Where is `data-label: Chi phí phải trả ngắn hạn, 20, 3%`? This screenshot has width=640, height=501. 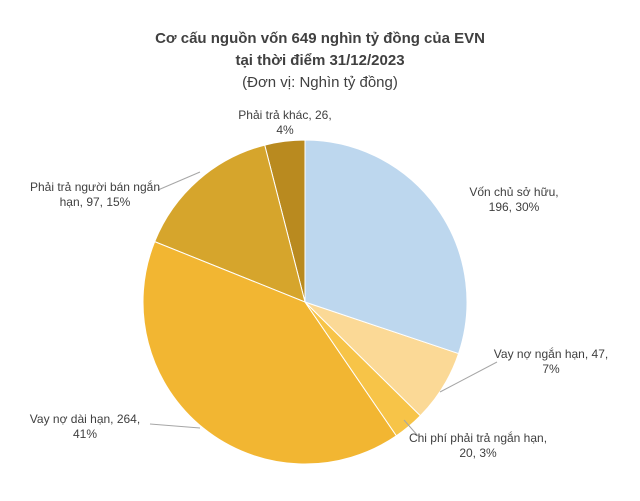
data-label: Chi phí phải trả ngắn hạn, 20, 3% is located at coordinates (478, 445).